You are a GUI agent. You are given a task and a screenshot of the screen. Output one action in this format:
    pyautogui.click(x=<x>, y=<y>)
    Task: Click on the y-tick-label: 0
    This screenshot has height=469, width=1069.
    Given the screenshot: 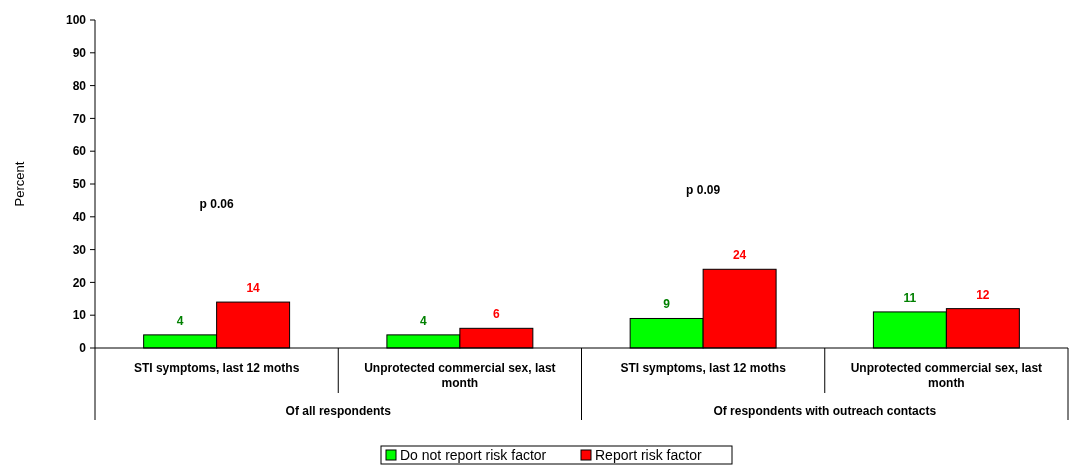 What is the action you would take?
    pyautogui.click(x=83, y=348)
    